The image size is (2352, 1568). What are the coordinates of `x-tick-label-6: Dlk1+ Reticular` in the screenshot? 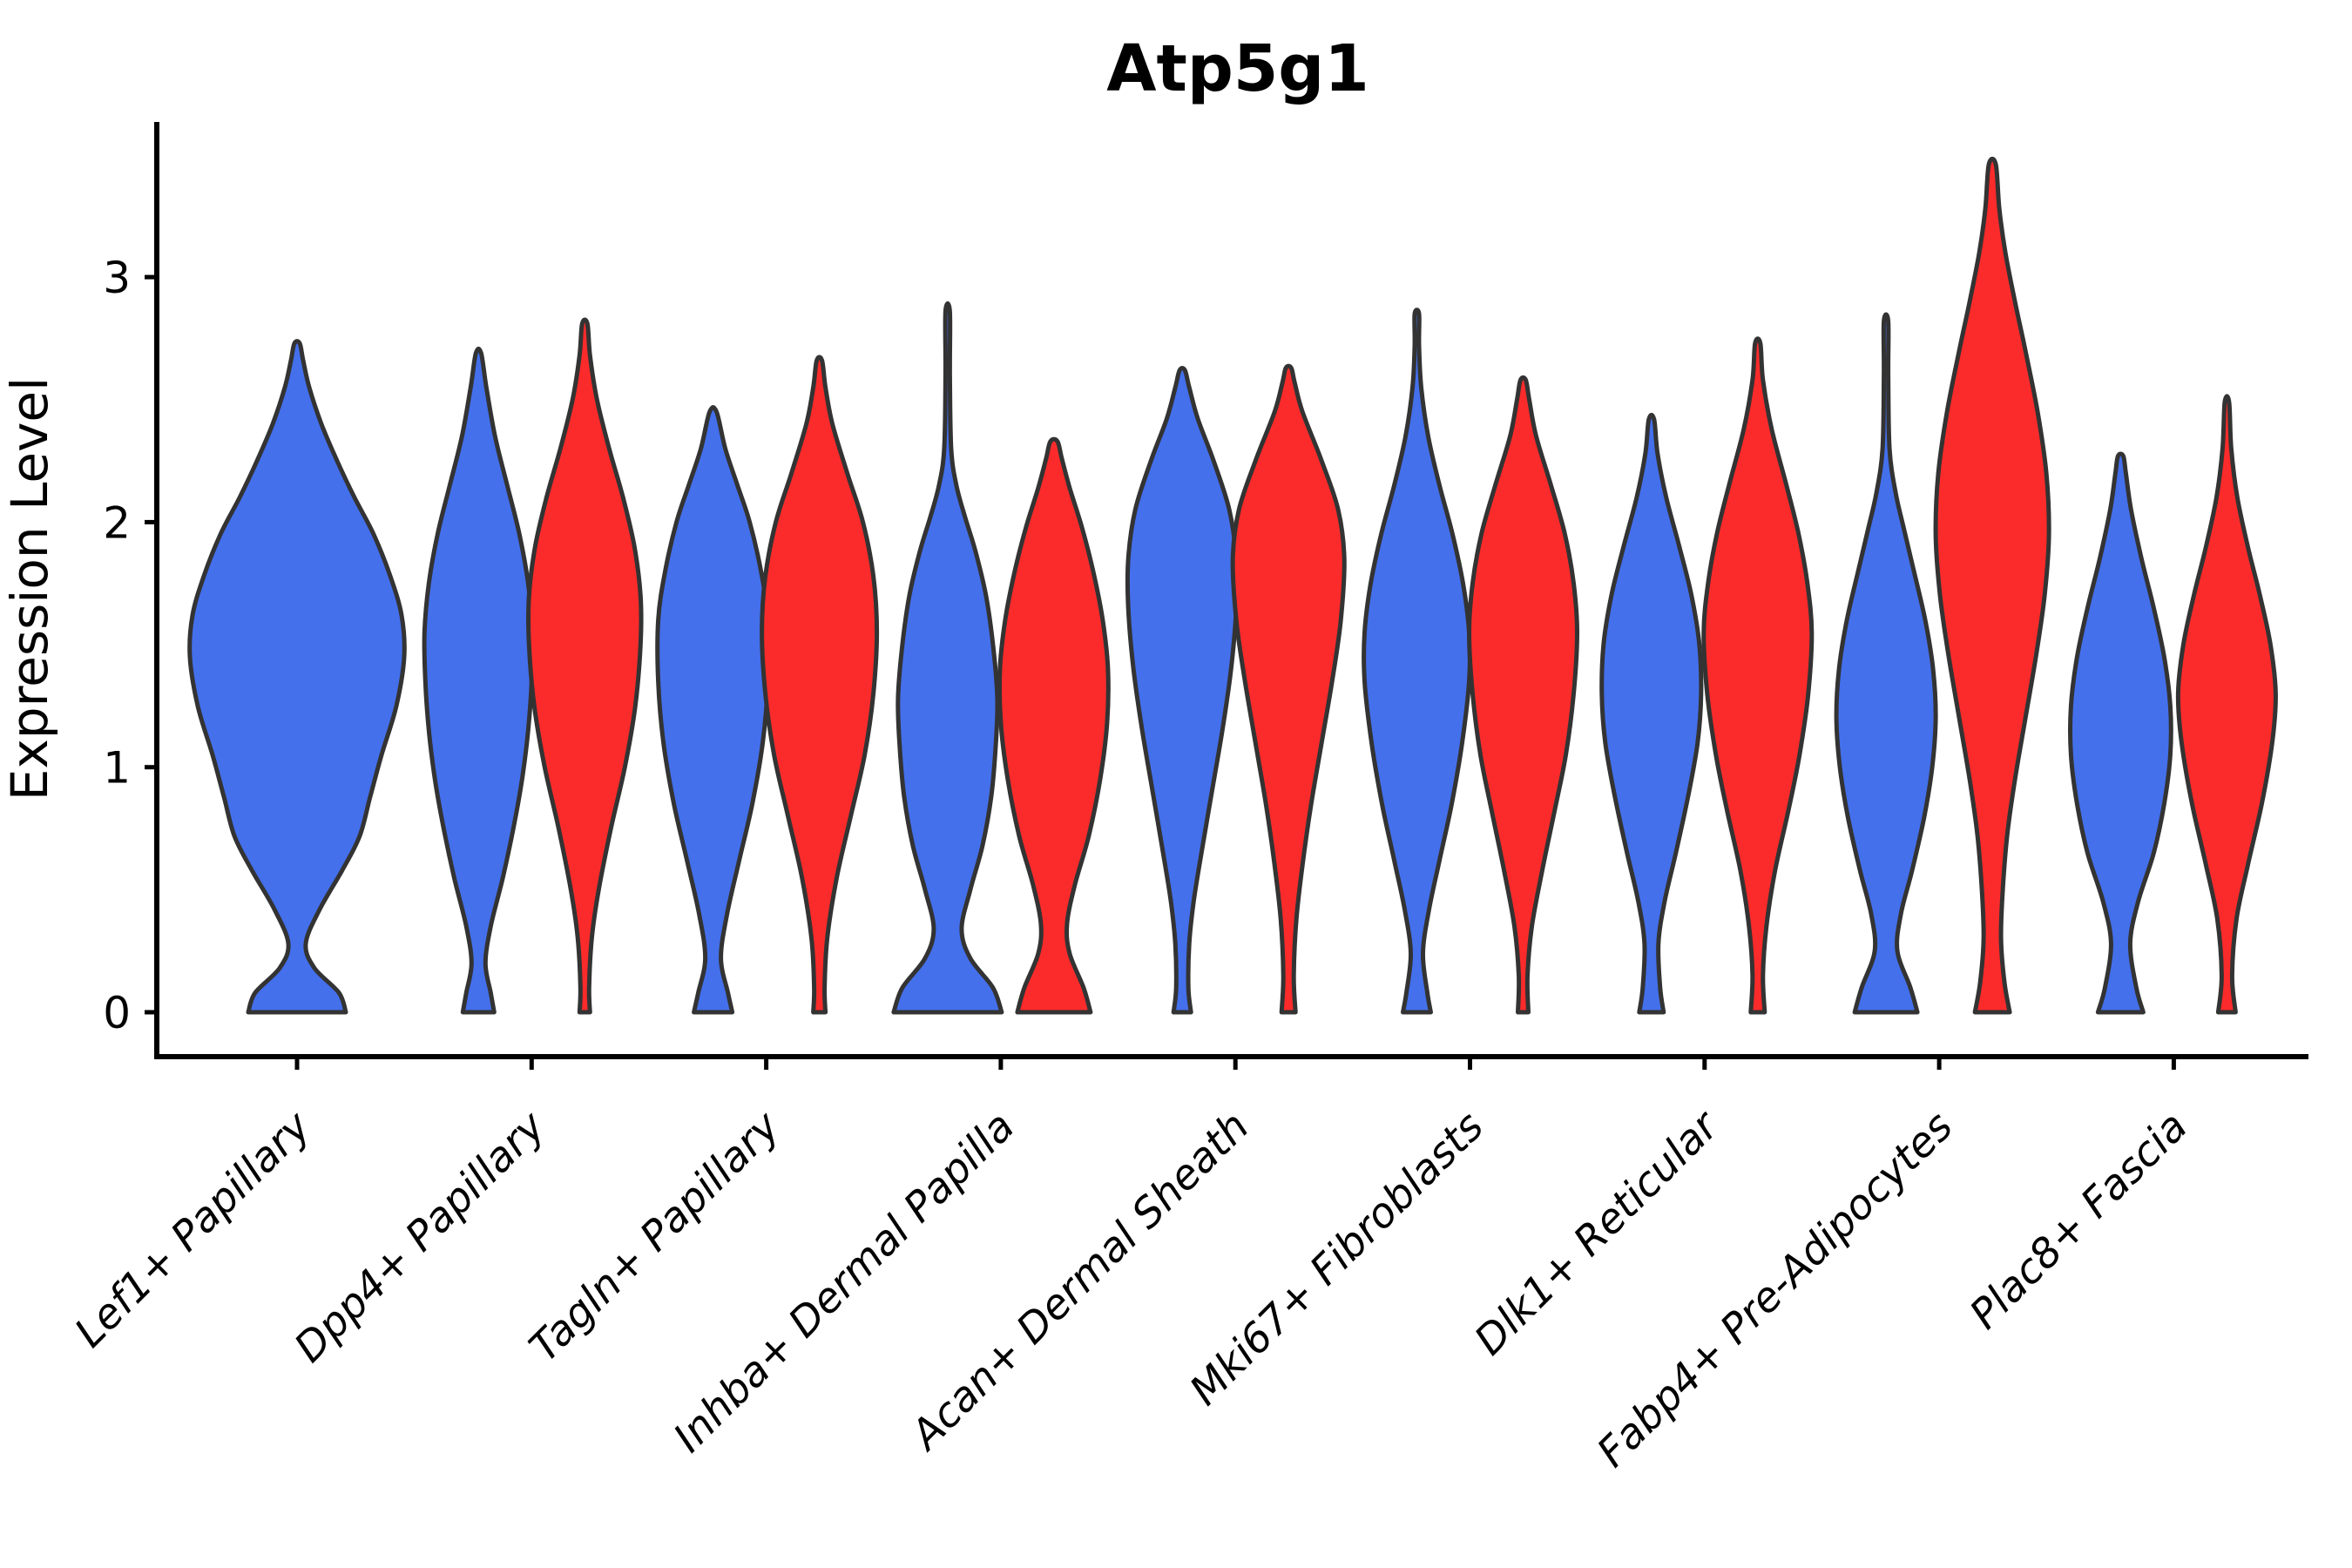 It's located at (1597, 1233).